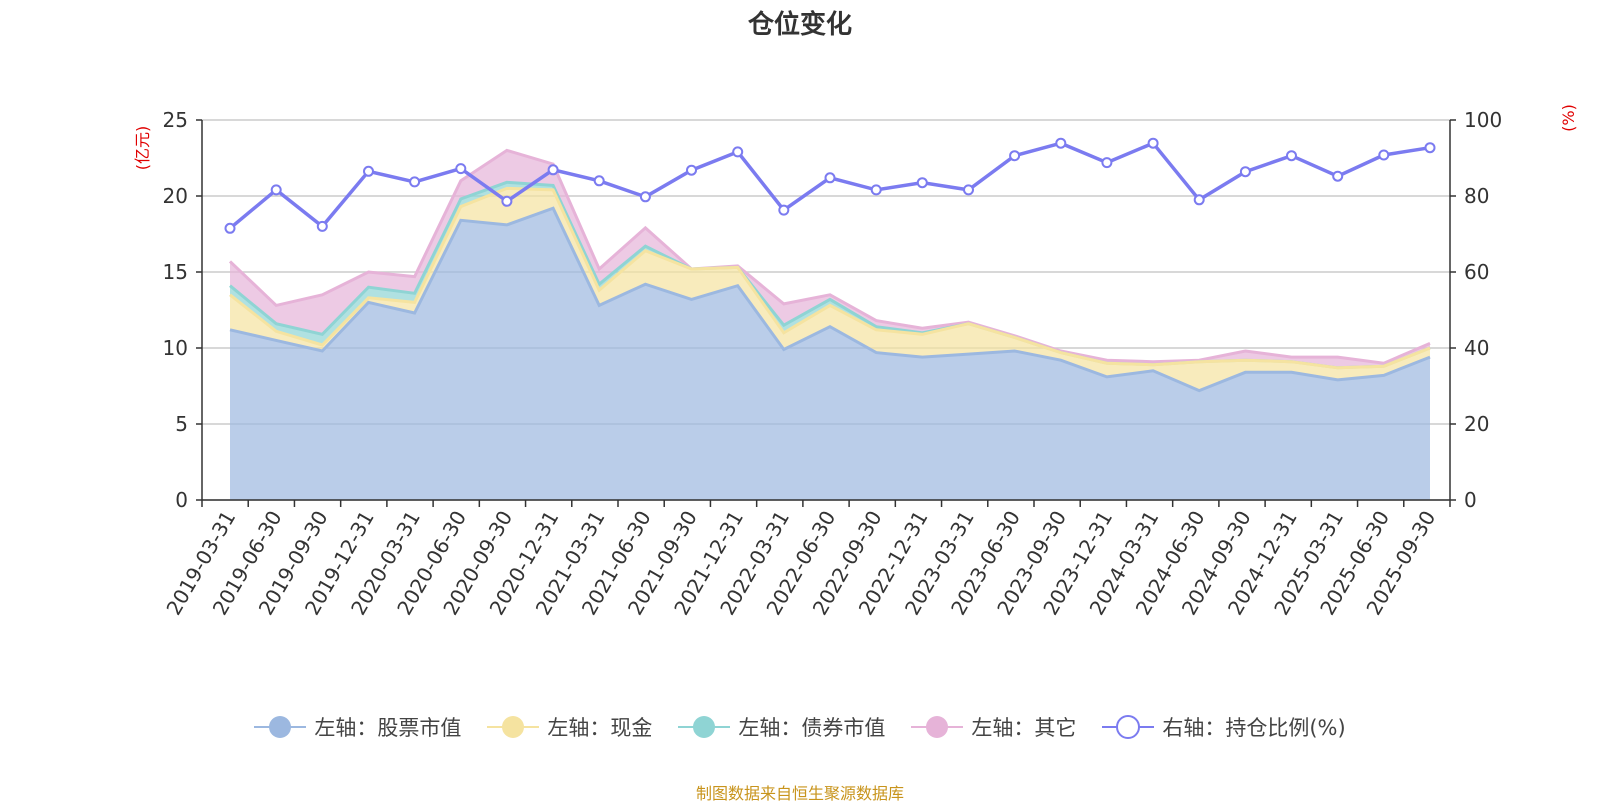  I want to click on legend-label: 左轴：债券市值, so click(812, 728).